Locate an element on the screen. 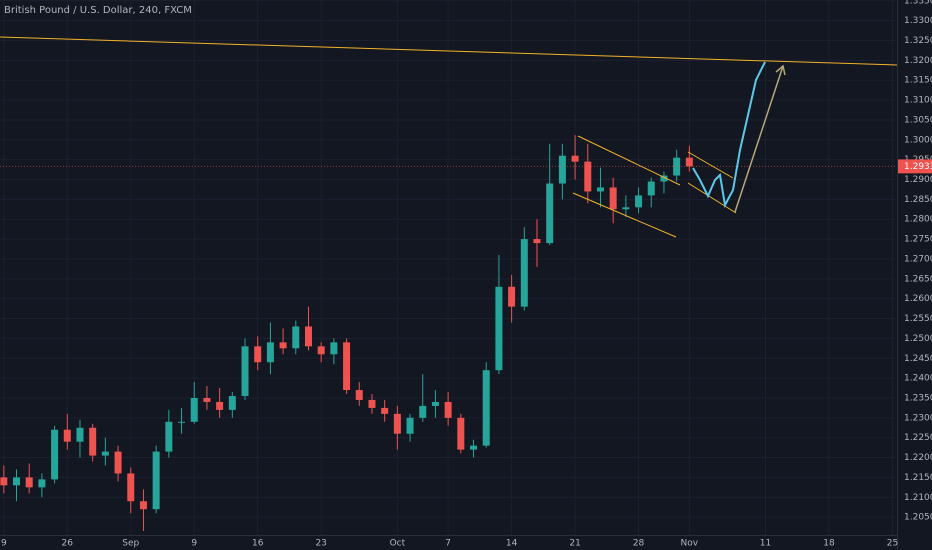 The height and width of the screenshot is (550, 932). x-tick-label: 28 is located at coordinates (639, 544).